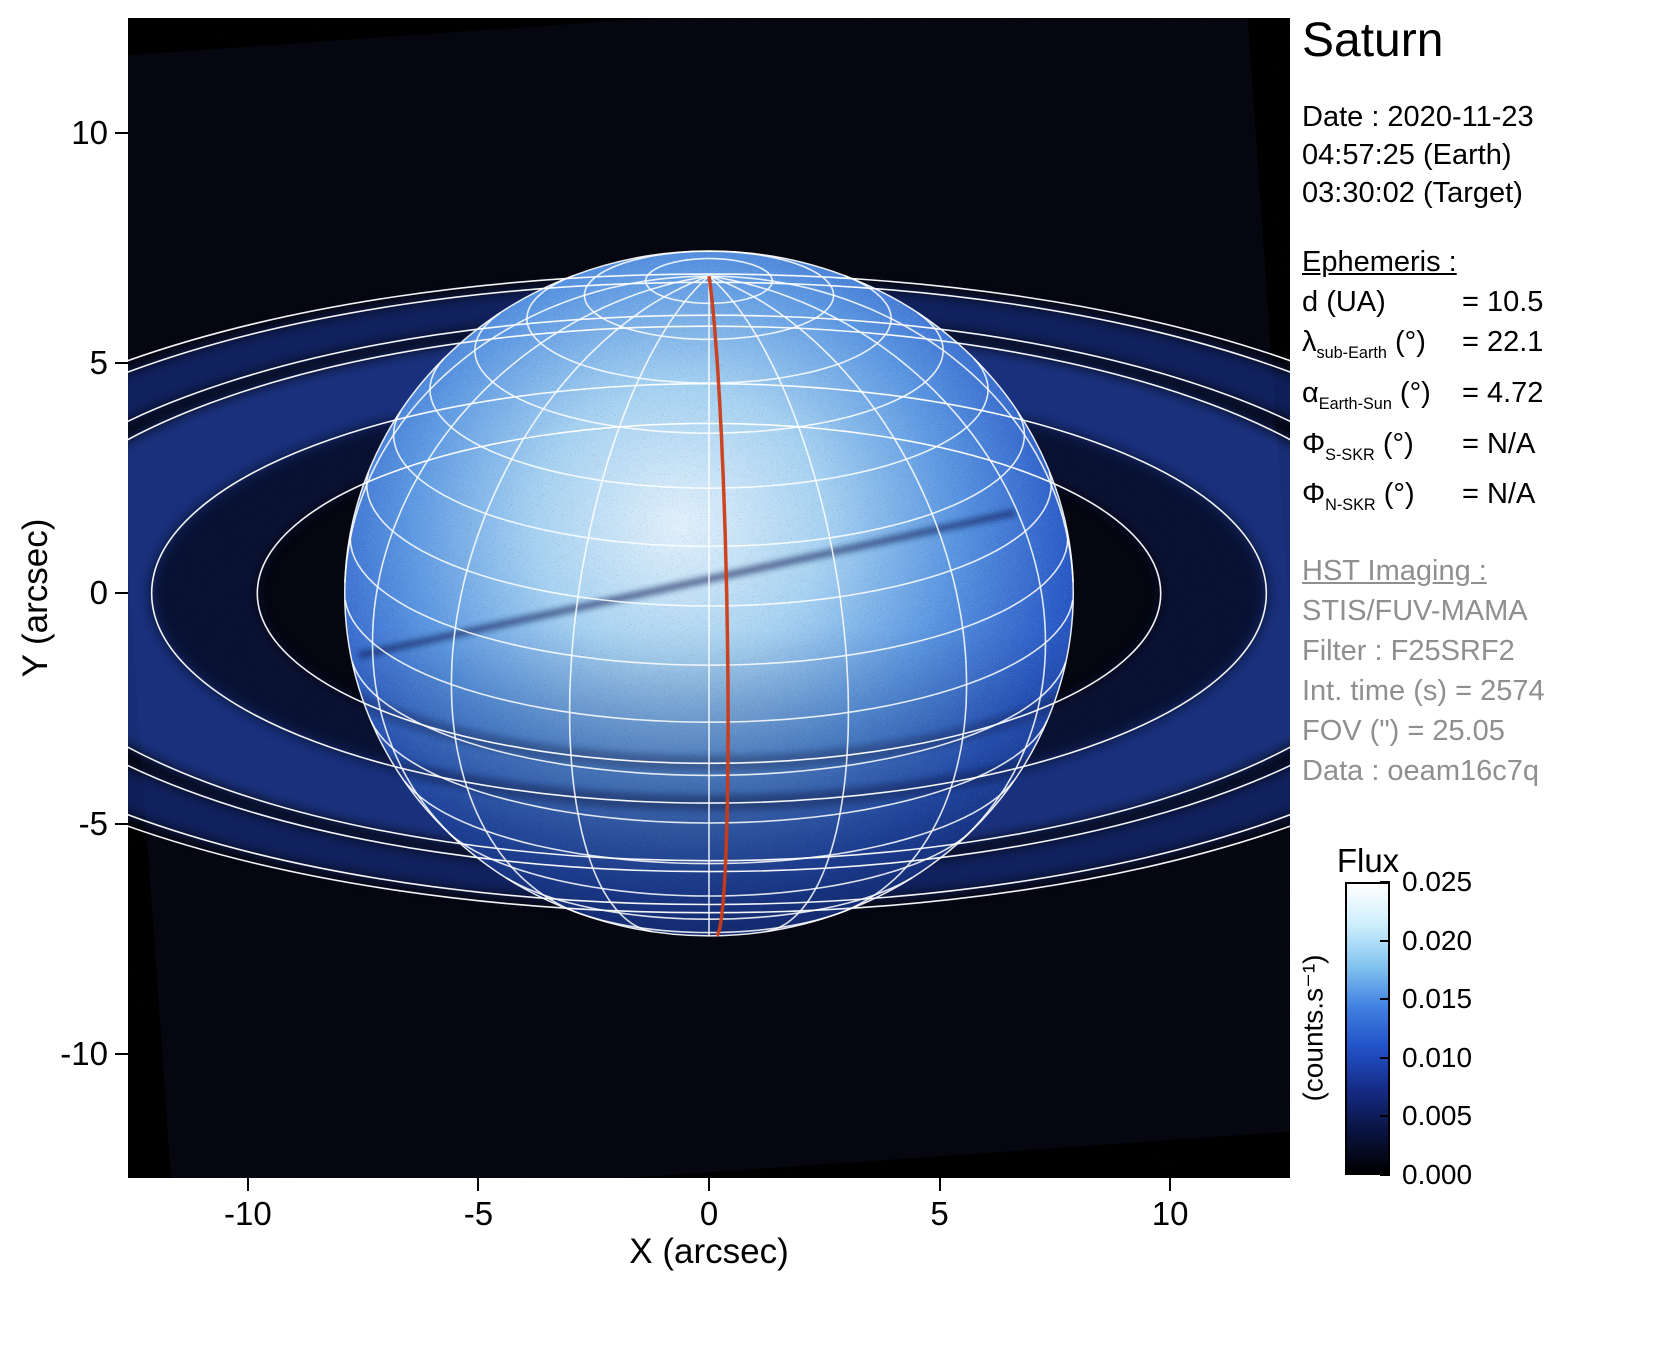  Describe the element at coordinates (1412, 193) in the screenshot. I see `target-time-line: 03:30:02 (Target)` at that location.